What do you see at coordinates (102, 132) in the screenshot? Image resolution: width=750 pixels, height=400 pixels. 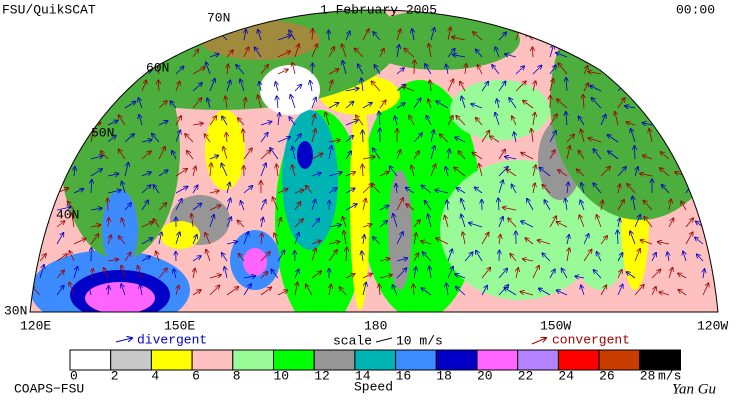 I see `lat-label: 50N` at bounding box center [102, 132].